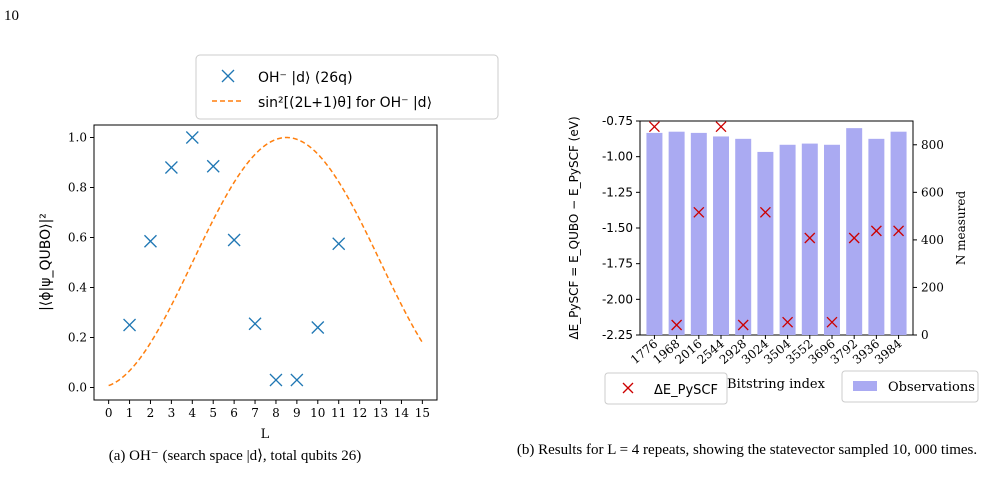 Image resolution: width=997 pixels, height=487 pixels. What do you see at coordinates (213, 413) in the screenshot?
I see `x-tick-label-5: 5` at bounding box center [213, 413].